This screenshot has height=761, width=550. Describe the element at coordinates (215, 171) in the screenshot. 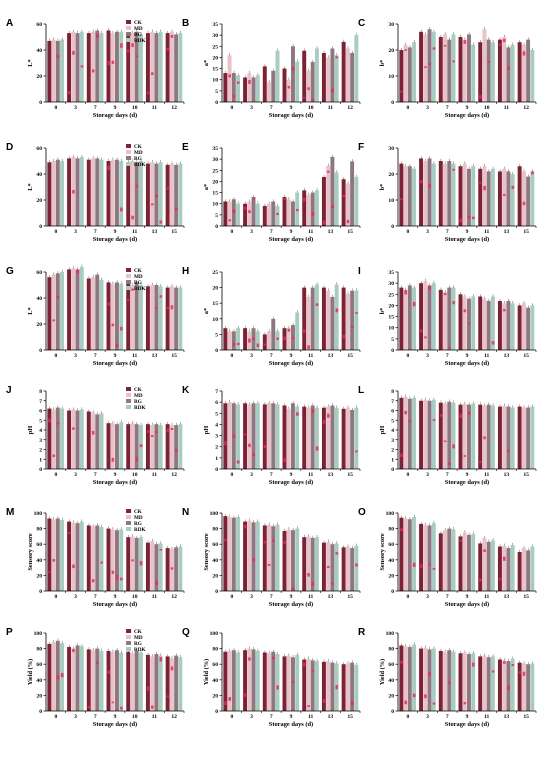

I see `y-tick-label: 25` at that location.